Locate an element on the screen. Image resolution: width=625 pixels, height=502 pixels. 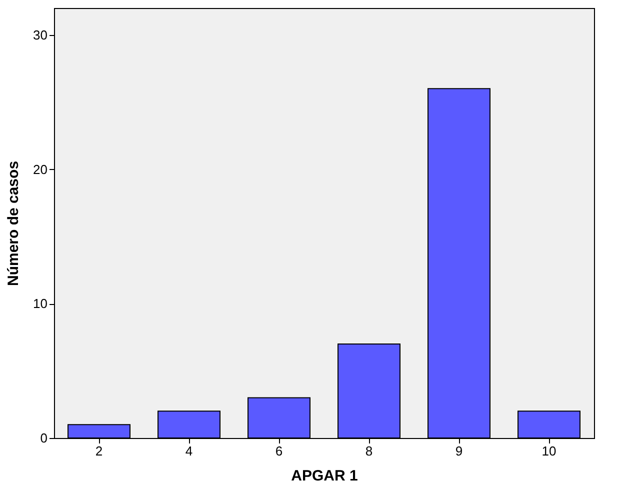
x-tick-label: 2 is located at coordinates (99, 451).